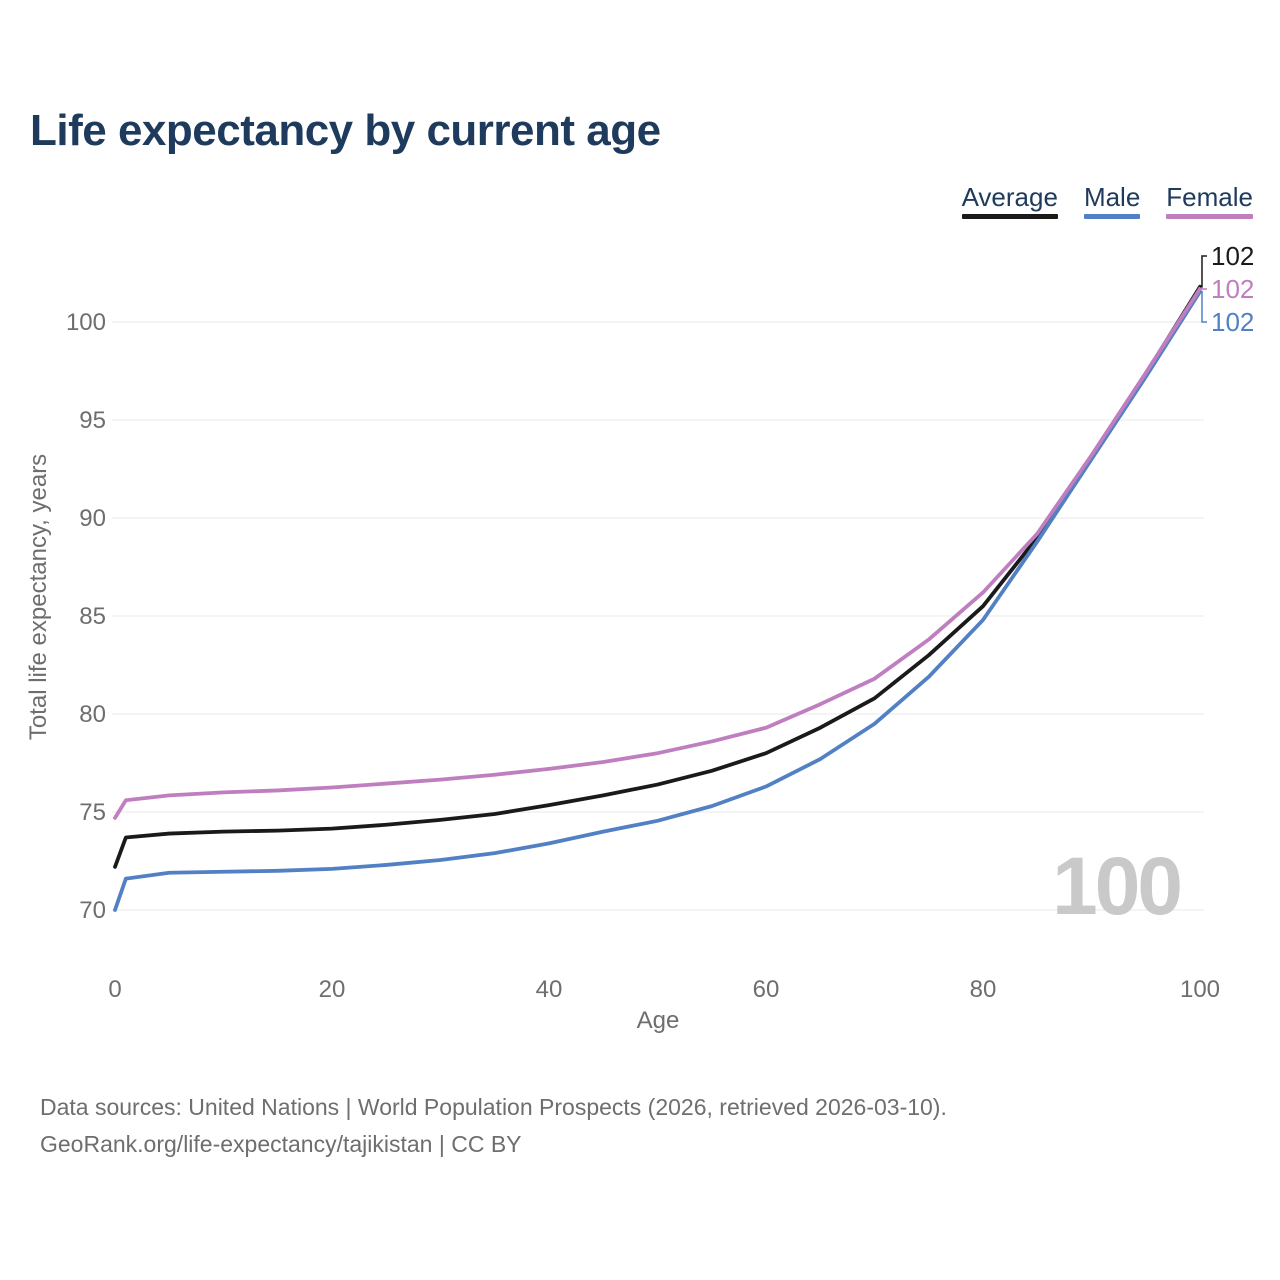  I want to click on end-label-connector-male, so click(1203, 306).